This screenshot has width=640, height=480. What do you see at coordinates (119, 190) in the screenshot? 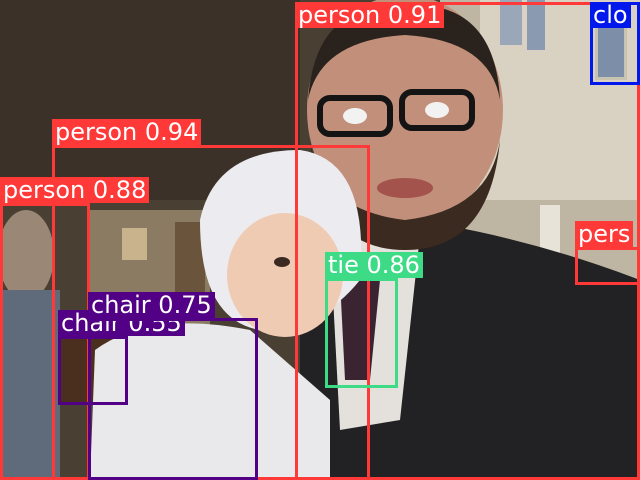
I see `detection-score: 0.88` at bounding box center [119, 190].